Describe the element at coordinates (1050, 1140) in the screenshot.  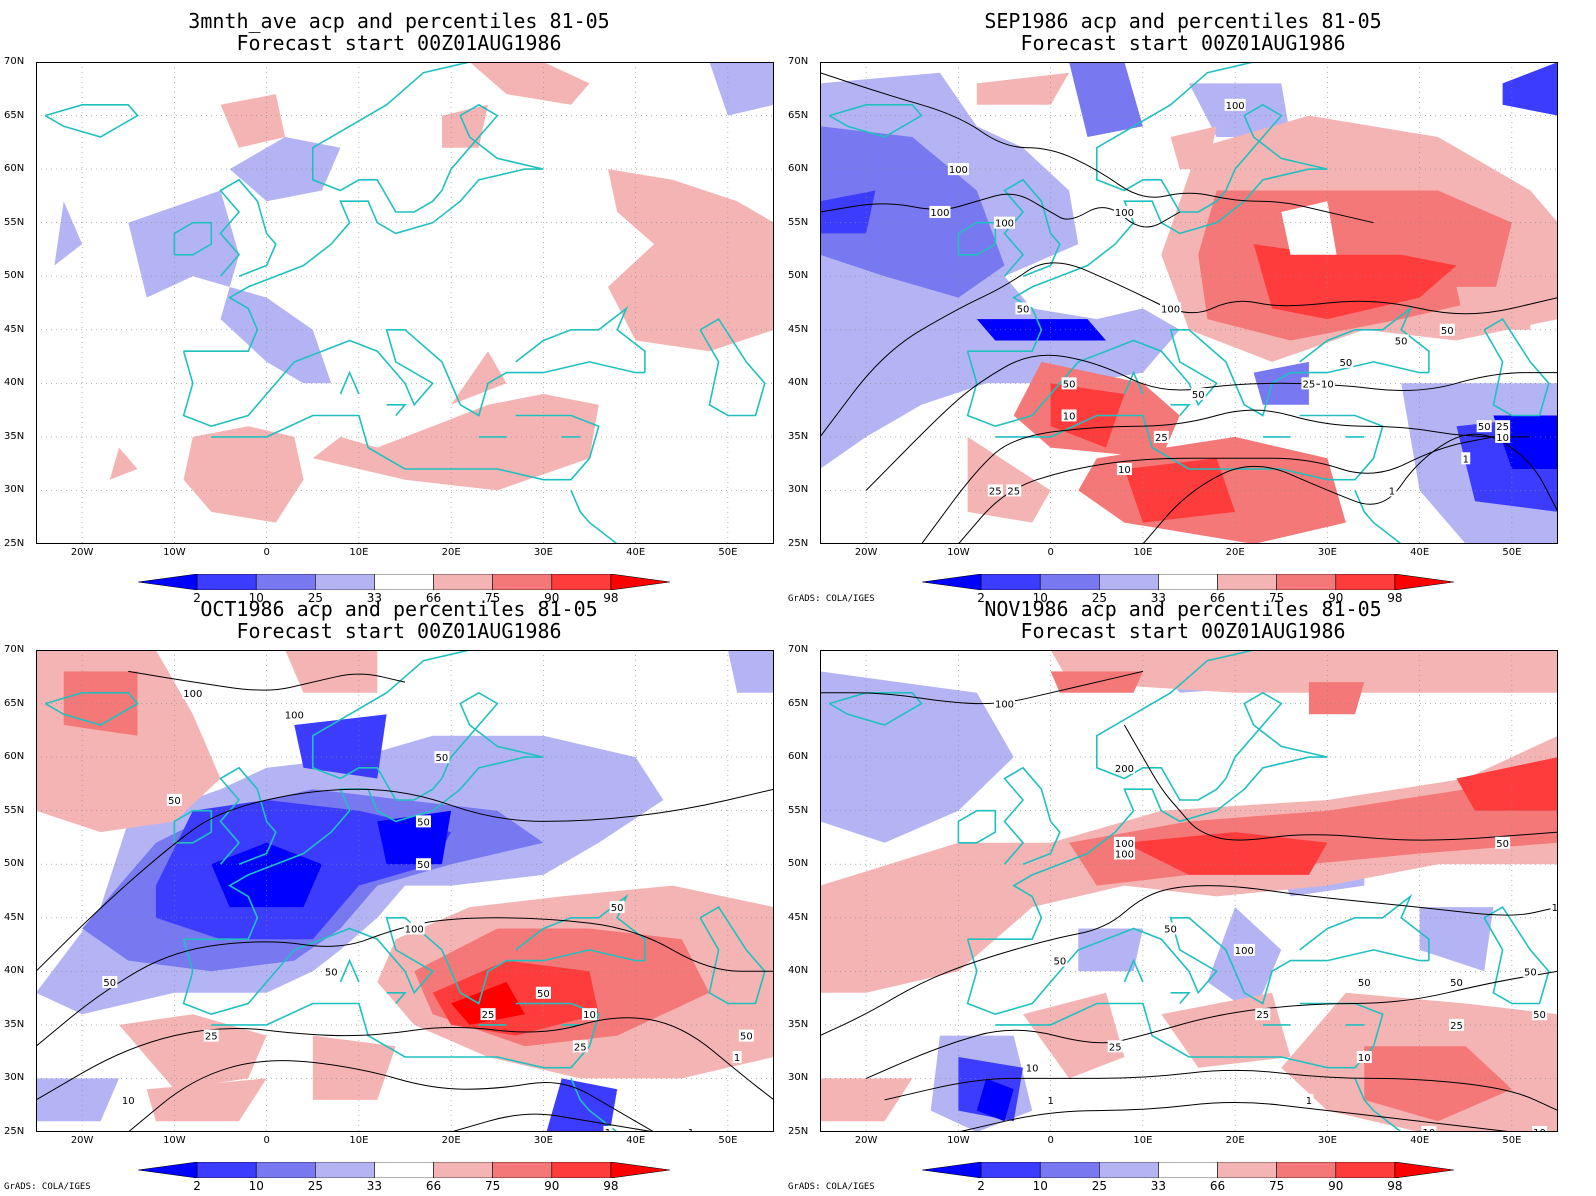
I see `lon-tick-label: 0` at that location.